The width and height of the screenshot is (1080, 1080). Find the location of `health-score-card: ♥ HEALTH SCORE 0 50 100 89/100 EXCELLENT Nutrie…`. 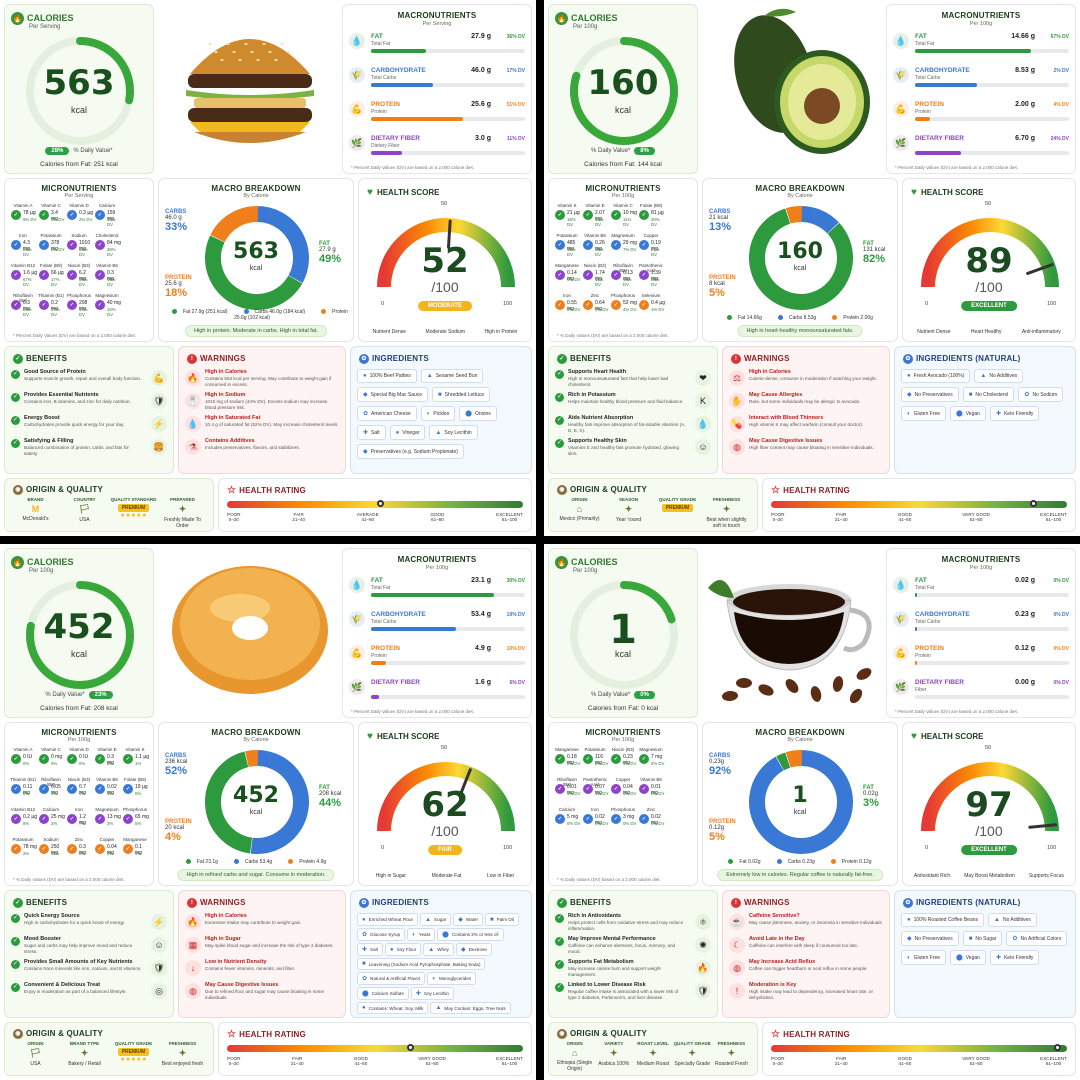

health-score-card: ♥ HEALTH SCORE 0 50 100 89/100 EXCELLENT Nutrie… is located at coordinates (989, 260).